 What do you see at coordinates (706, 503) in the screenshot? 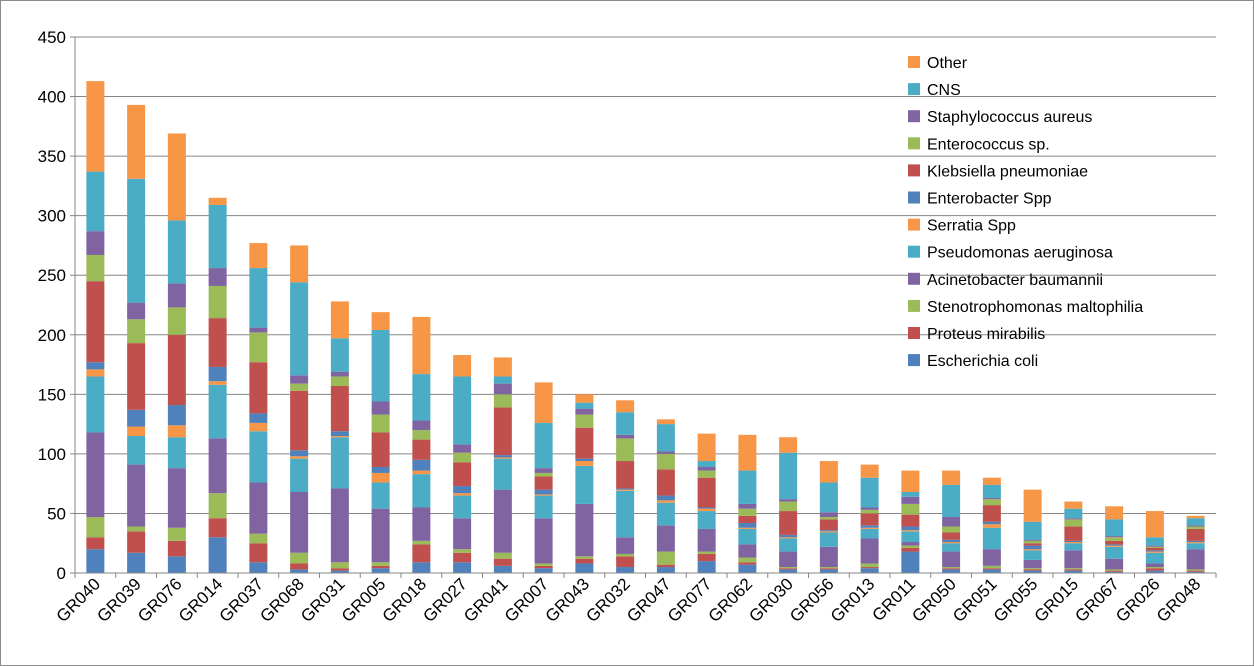
I see `bar-stack-gr077` at bounding box center [706, 503].